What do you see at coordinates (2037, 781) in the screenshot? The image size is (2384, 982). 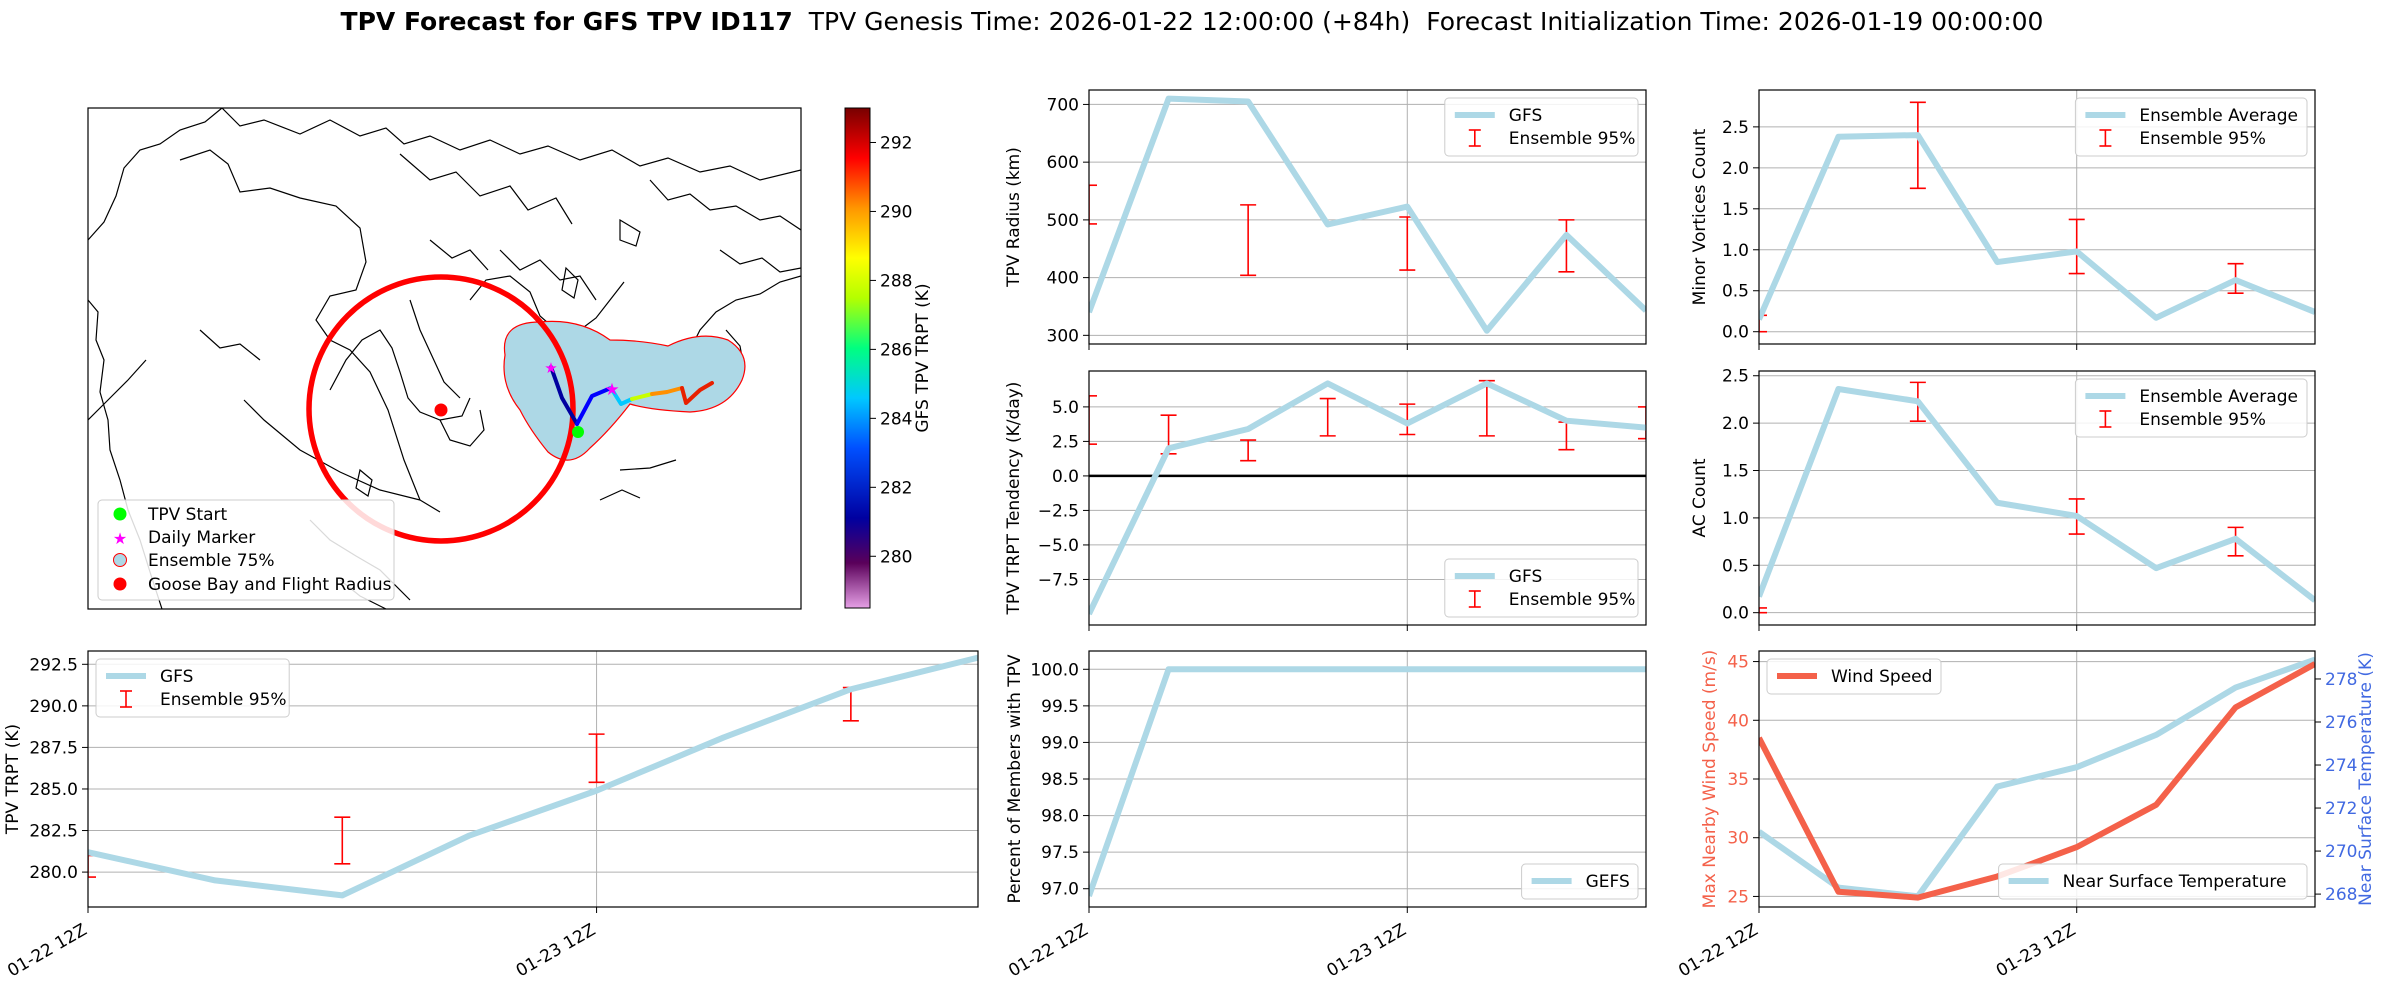 I see `series-line-wind-speed` at bounding box center [2037, 781].